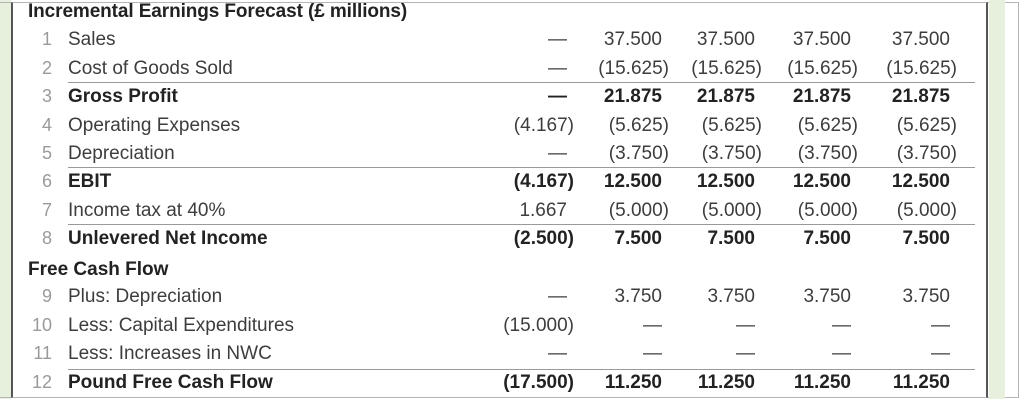 Image resolution: width=1024 pixels, height=415 pixels. I want to click on value-cell-year-2: (15.625), so click(726, 68).